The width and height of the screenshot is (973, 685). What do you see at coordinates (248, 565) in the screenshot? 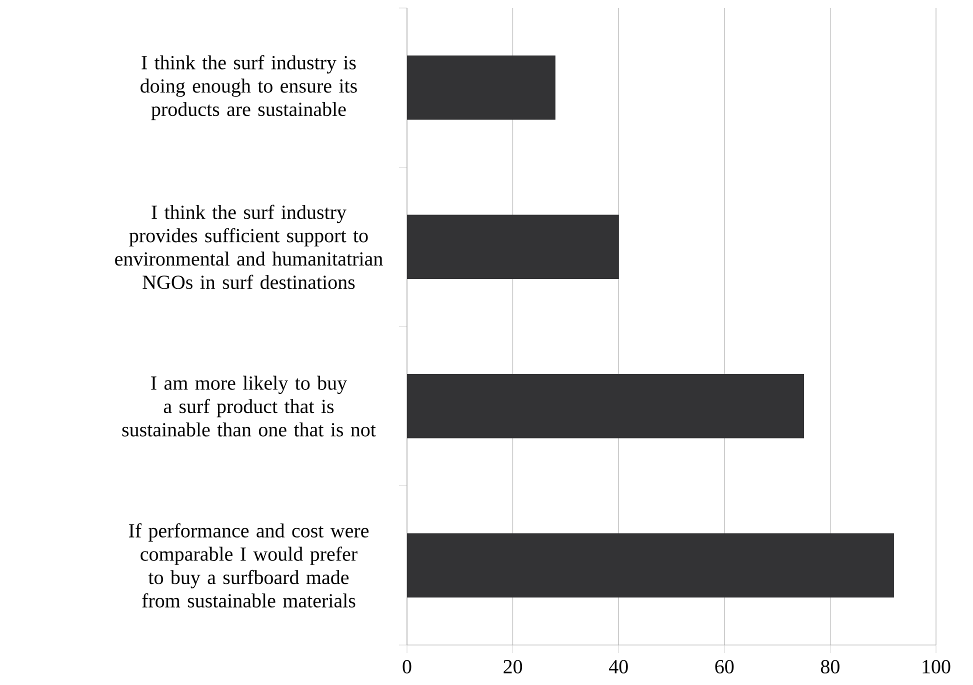
I see `y-tick-label: If performance and cost were comparable I would prefer to buy a surfboard made from sustainable materials` at bounding box center [248, 565].